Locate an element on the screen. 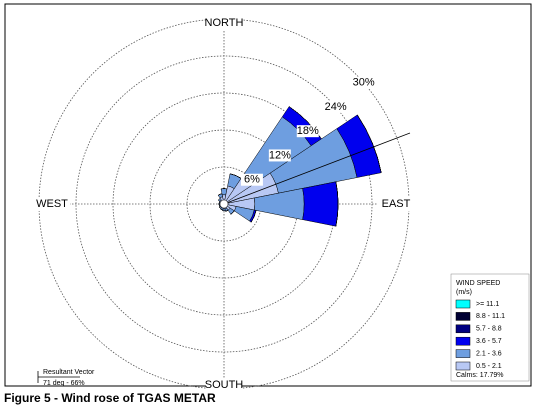 This screenshot has height=407, width=548. legend-unit: (m/s) is located at coordinates (464, 292).